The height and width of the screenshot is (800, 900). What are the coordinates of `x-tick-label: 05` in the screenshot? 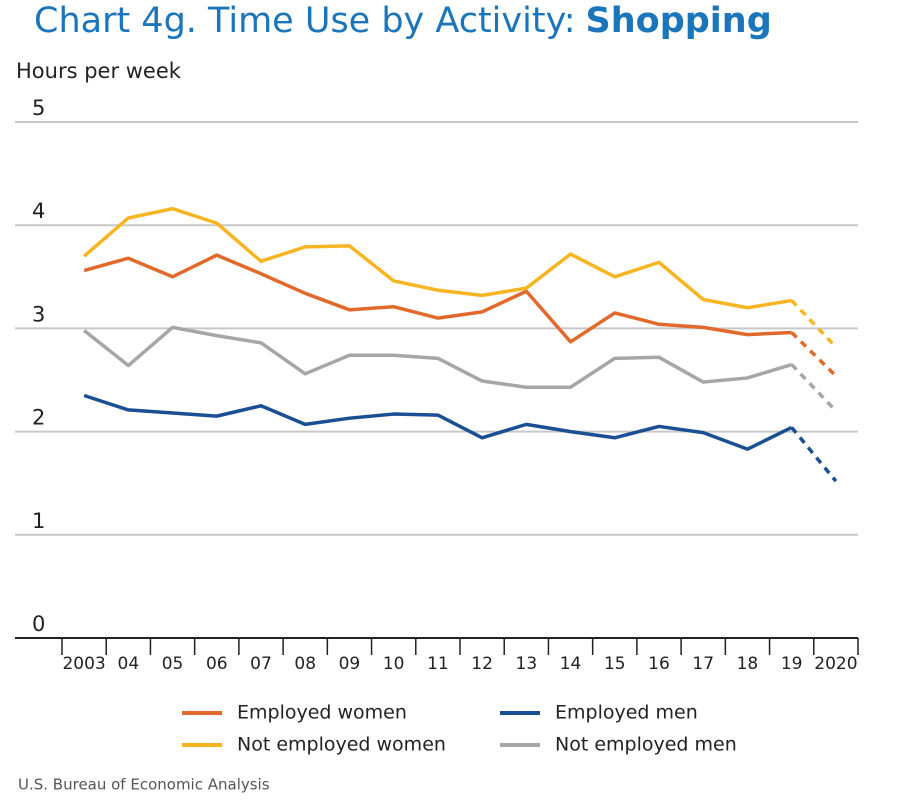 It's located at (173, 664).